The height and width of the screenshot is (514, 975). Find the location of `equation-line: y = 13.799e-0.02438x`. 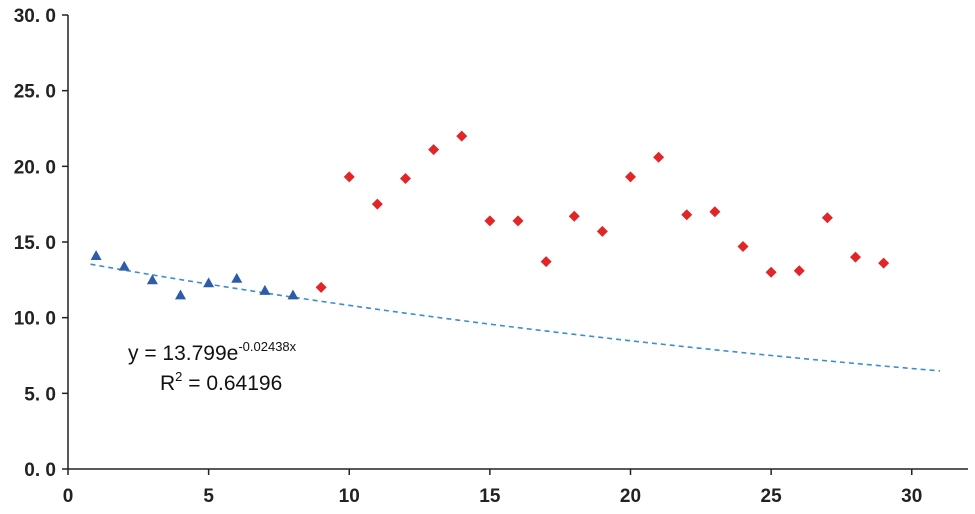

equation-line: y = 13.799e-0.02438x is located at coordinates (212, 352).